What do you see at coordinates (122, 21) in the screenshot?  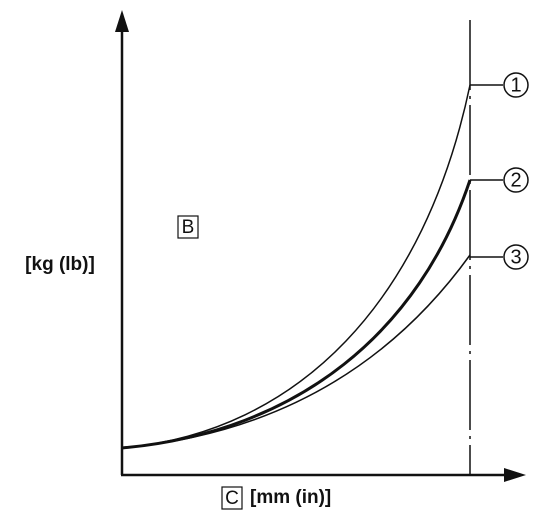 I see `y-arrow` at bounding box center [122, 21].